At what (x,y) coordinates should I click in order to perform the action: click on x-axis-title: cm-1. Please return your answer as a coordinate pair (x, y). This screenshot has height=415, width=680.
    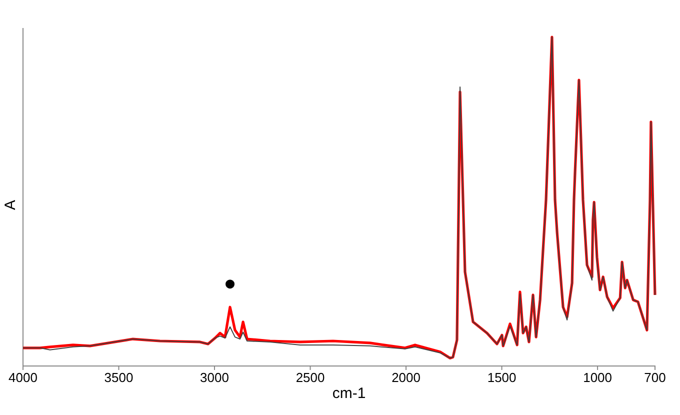
    Looking at the image, I should click on (349, 393).